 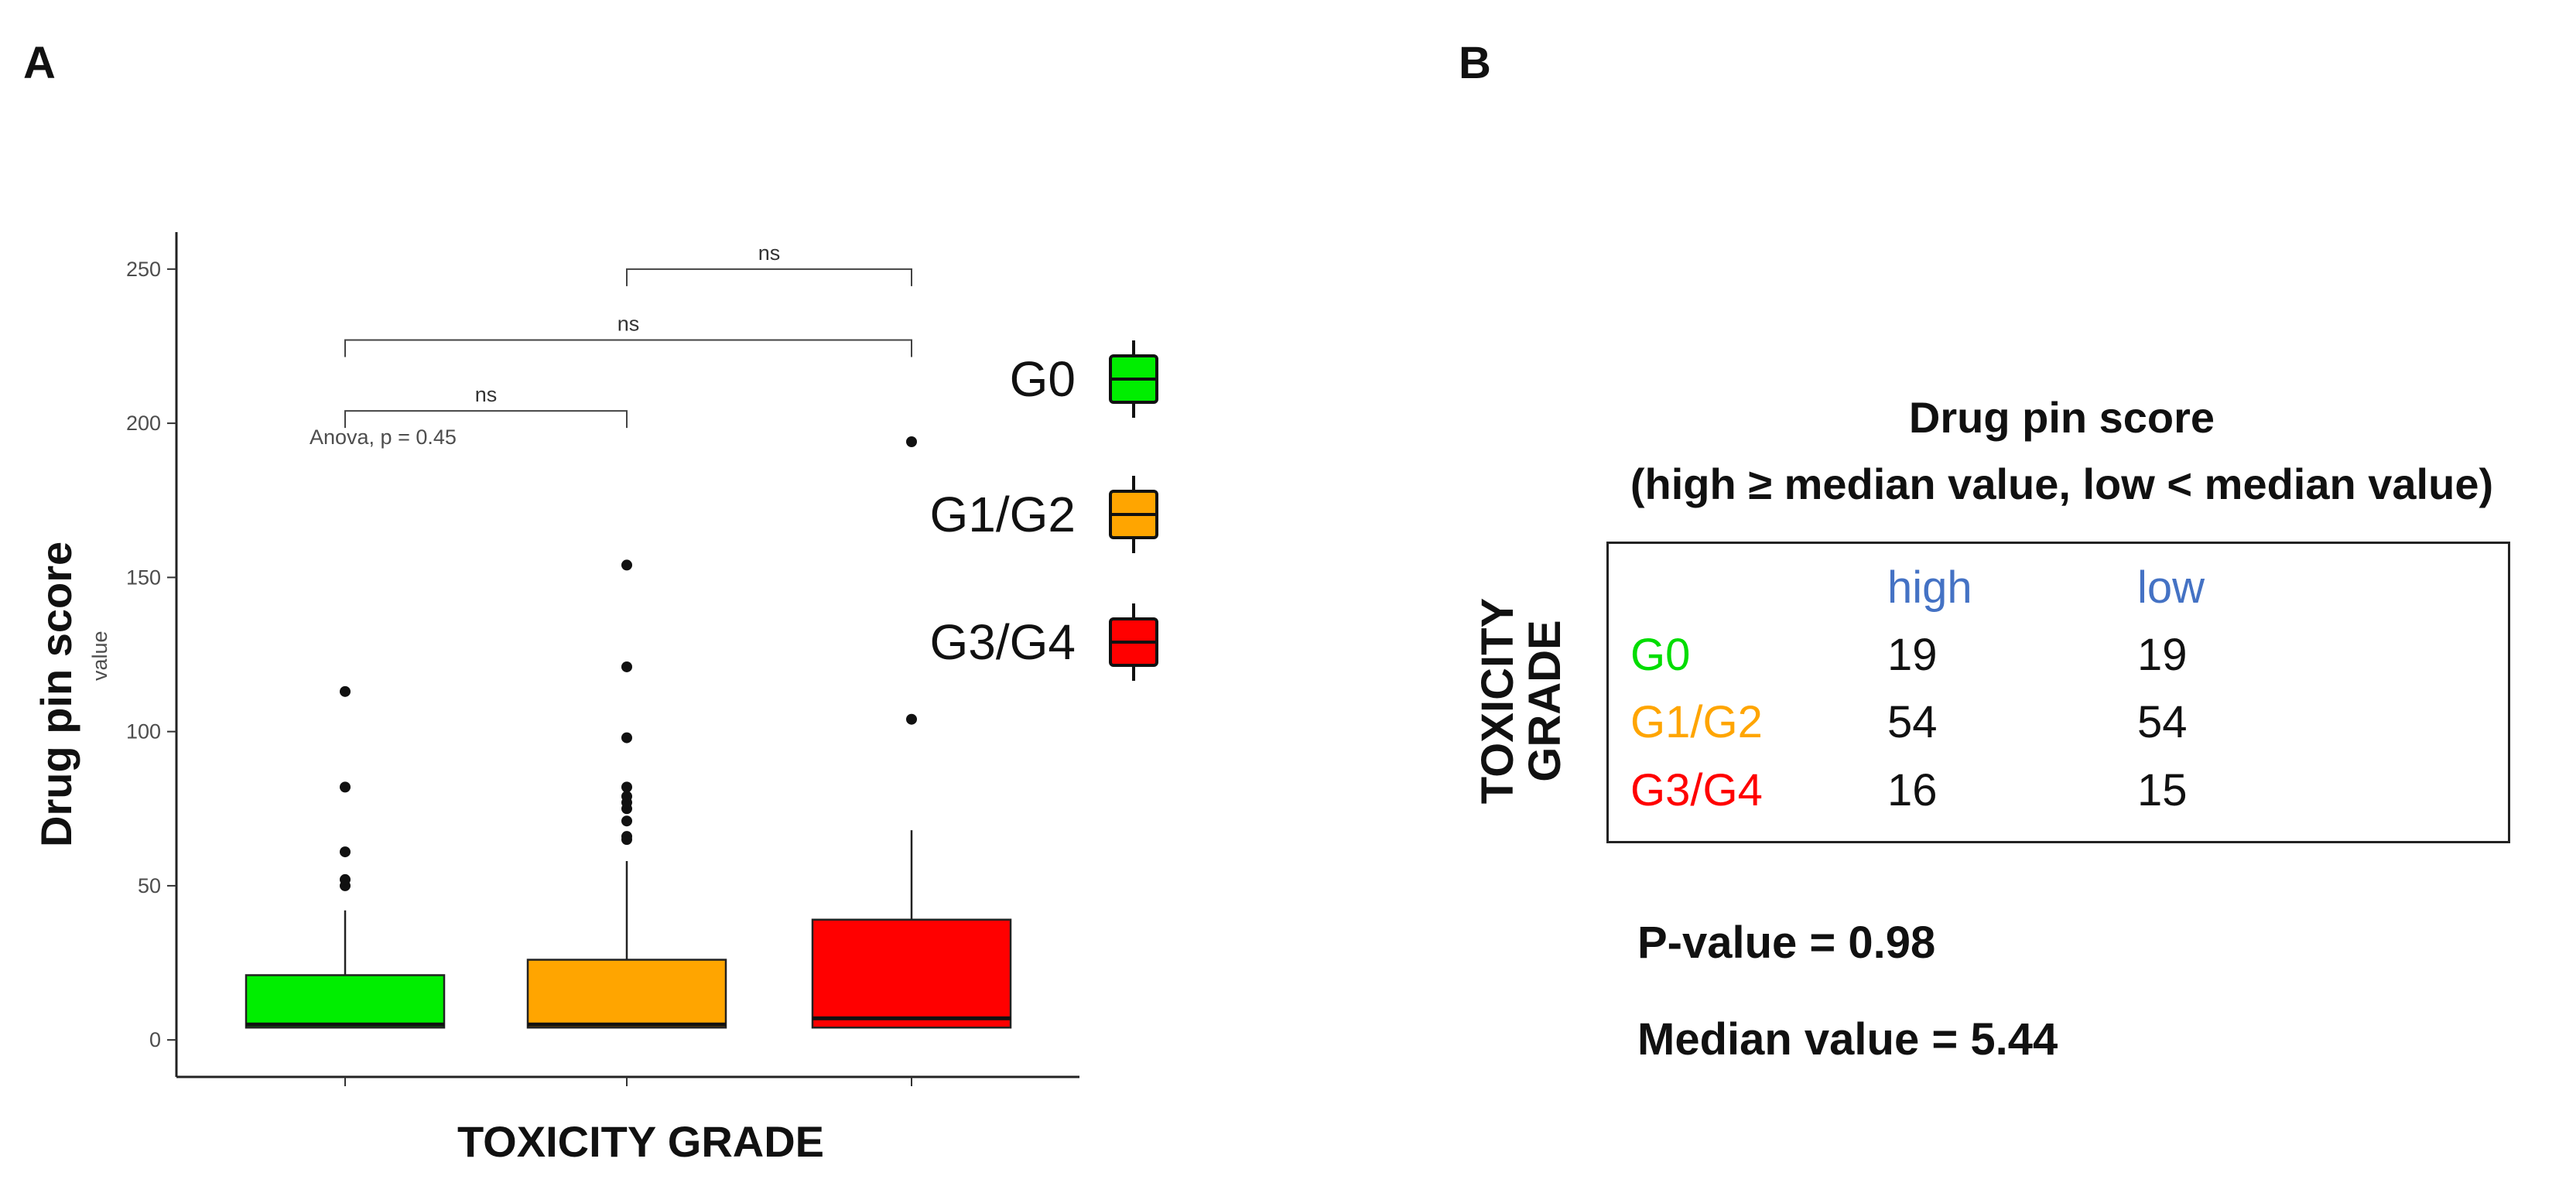 What do you see at coordinates (384, 438) in the screenshot?
I see `anova-annotation: Anova, p = 0.45` at bounding box center [384, 438].